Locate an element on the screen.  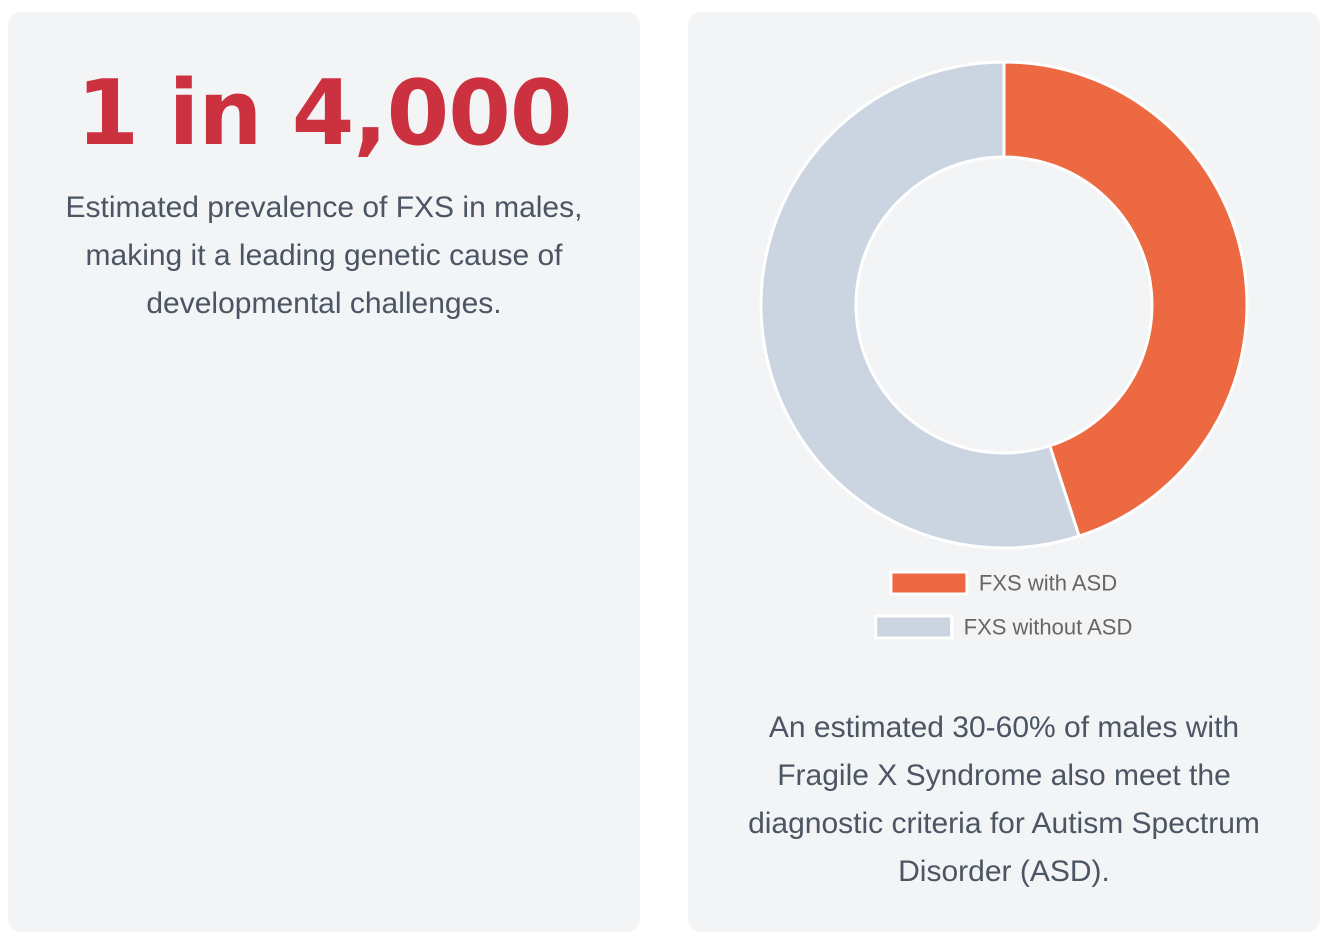
doughnut-slice-fxs-with-asd is located at coordinates (1125, 299).